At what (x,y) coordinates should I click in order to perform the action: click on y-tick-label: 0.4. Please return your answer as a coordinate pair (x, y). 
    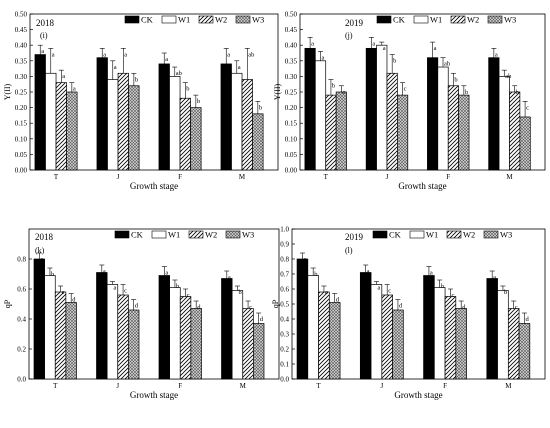
    Looking at the image, I should click on (284, 320).